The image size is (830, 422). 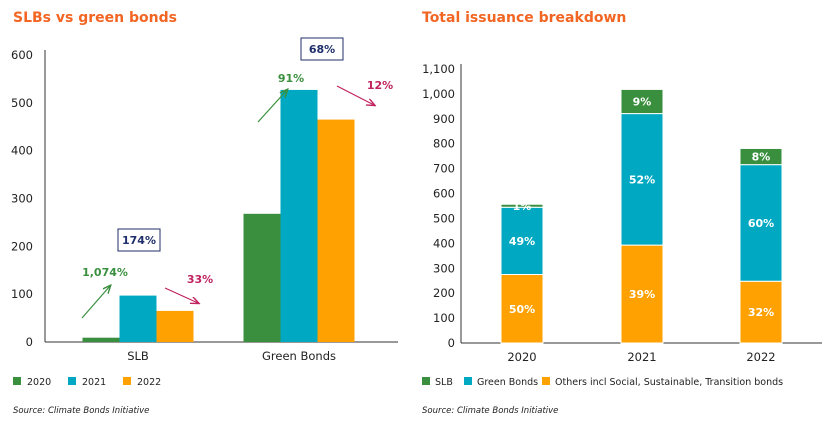 What do you see at coordinates (380, 85) in the screenshot?
I see `green-growth-2022-label: 12%` at bounding box center [380, 85].